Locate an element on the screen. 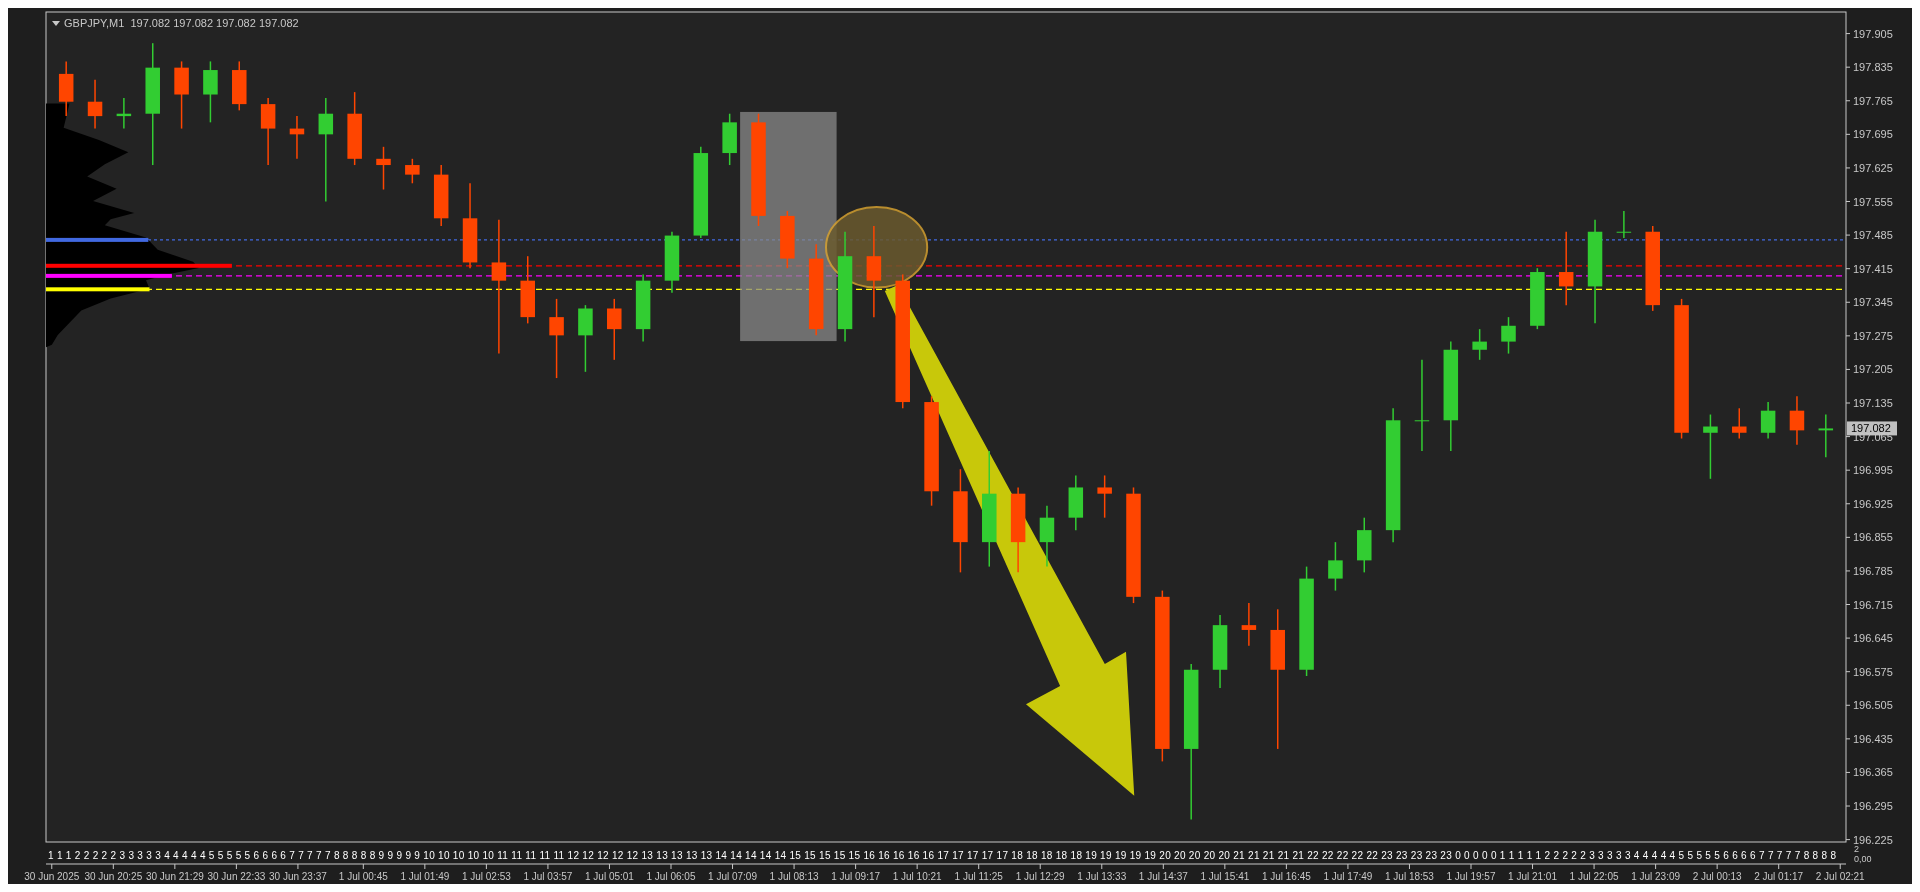 The image size is (1920, 892). y-tick-label: 196.995 is located at coordinates (1873, 470).